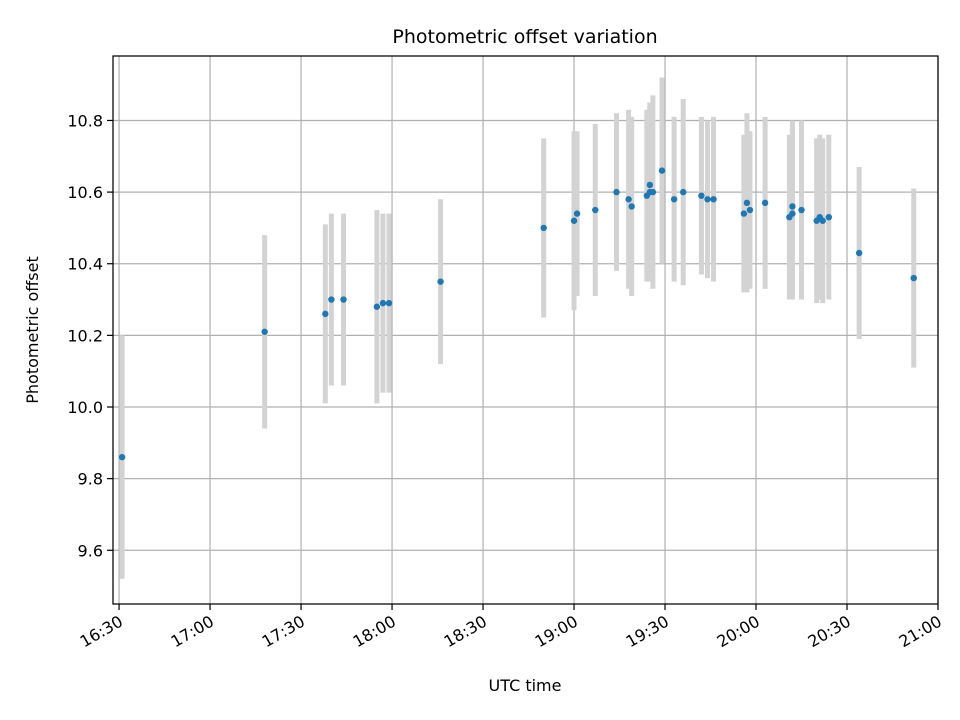 This screenshot has width=960, height=720. Describe the element at coordinates (85, 120) in the screenshot. I see `y-tick-label: 10.8` at that location.